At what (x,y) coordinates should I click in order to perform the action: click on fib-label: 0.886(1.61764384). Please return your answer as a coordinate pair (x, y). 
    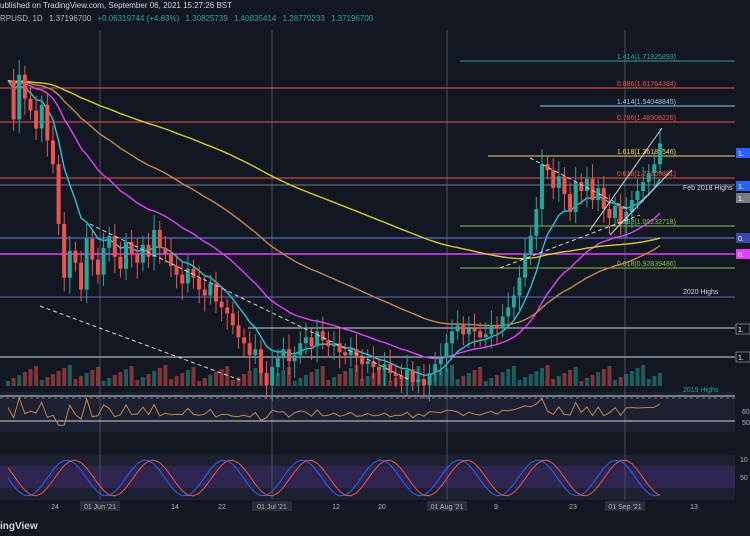
    Looking at the image, I should click on (646, 84).